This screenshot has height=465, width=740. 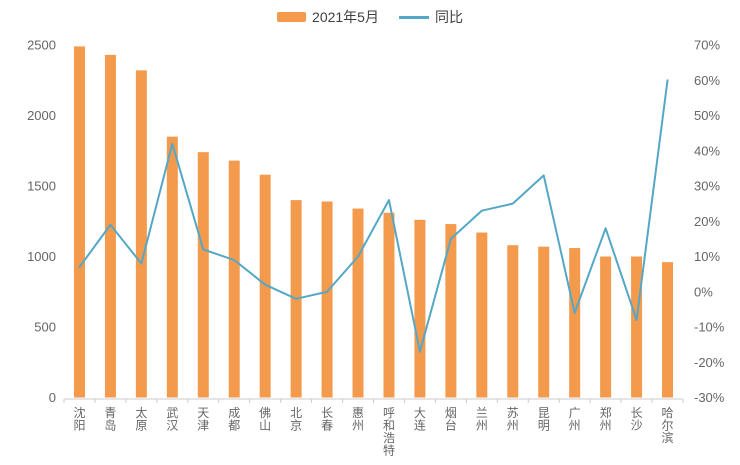 What do you see at coordinates (265, 286) in the screenshot?
I see `bar-佛山` at bounding box center [265, 286].